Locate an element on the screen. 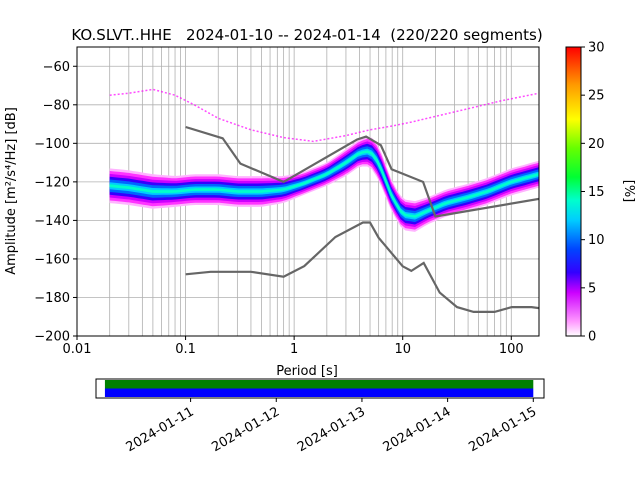  colorbar-tick-label: 15 is located at coordinates (596, 192).